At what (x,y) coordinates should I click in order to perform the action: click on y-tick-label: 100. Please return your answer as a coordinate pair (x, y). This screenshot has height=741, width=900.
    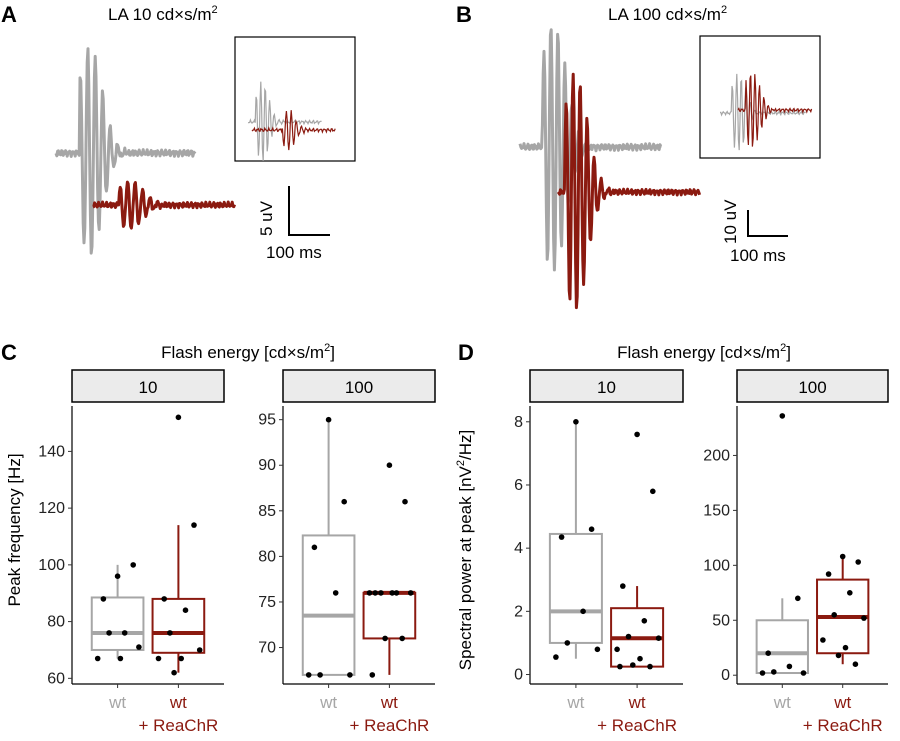
    Looking at the image, I should click on (716, 565).